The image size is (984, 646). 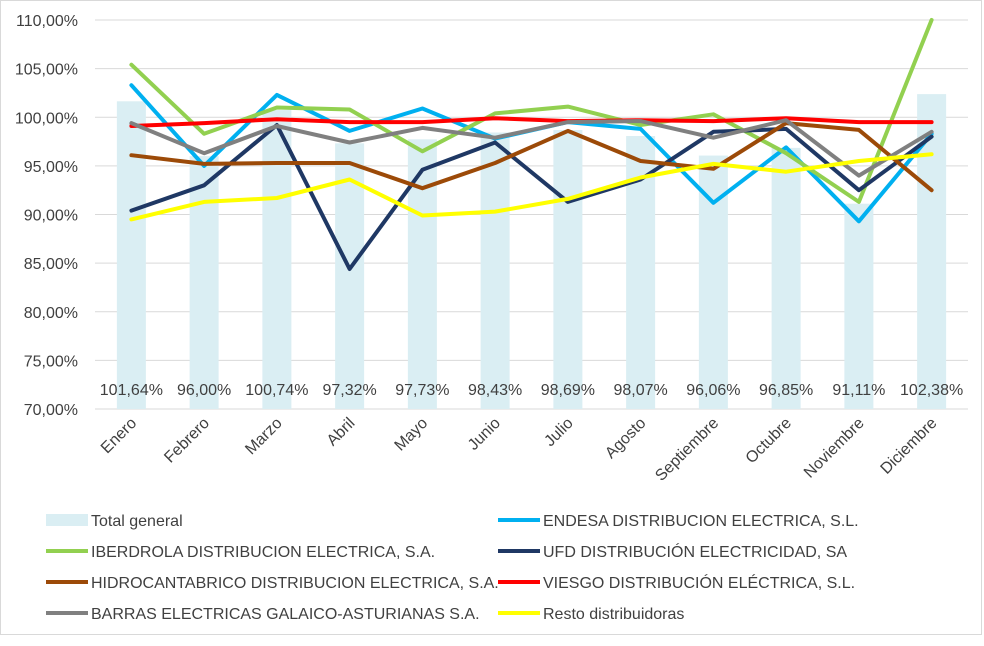 I want to click on line-barras-electricas-galaico-asturianas-s-a, so click(x=531, y=148).